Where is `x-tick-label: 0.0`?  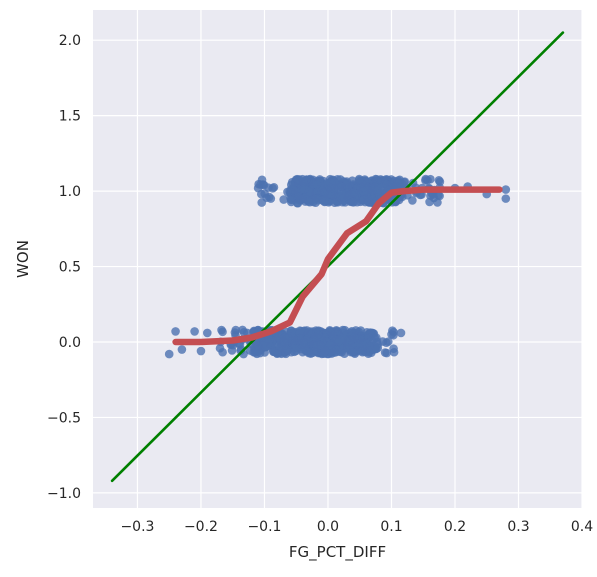
x-tick-label: 0.0 is located at coordinates (328, 527).